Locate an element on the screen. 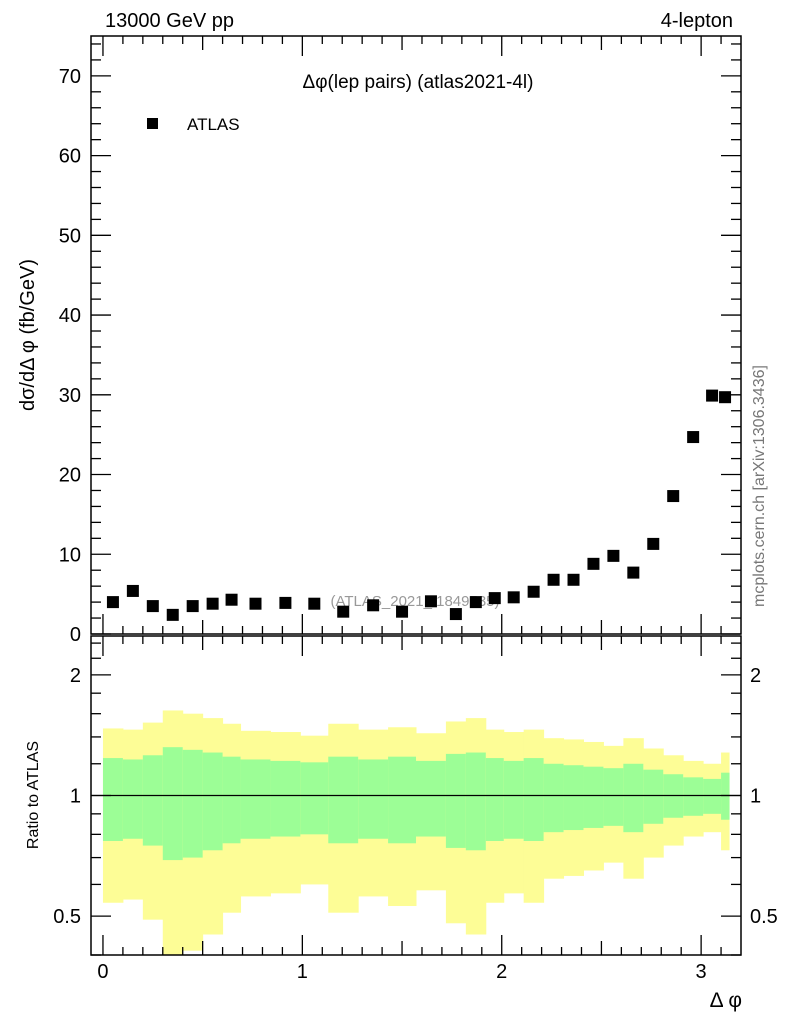  ratio-y-axis-label: Ratio to ATLAS is located at coordinates (33, 795).